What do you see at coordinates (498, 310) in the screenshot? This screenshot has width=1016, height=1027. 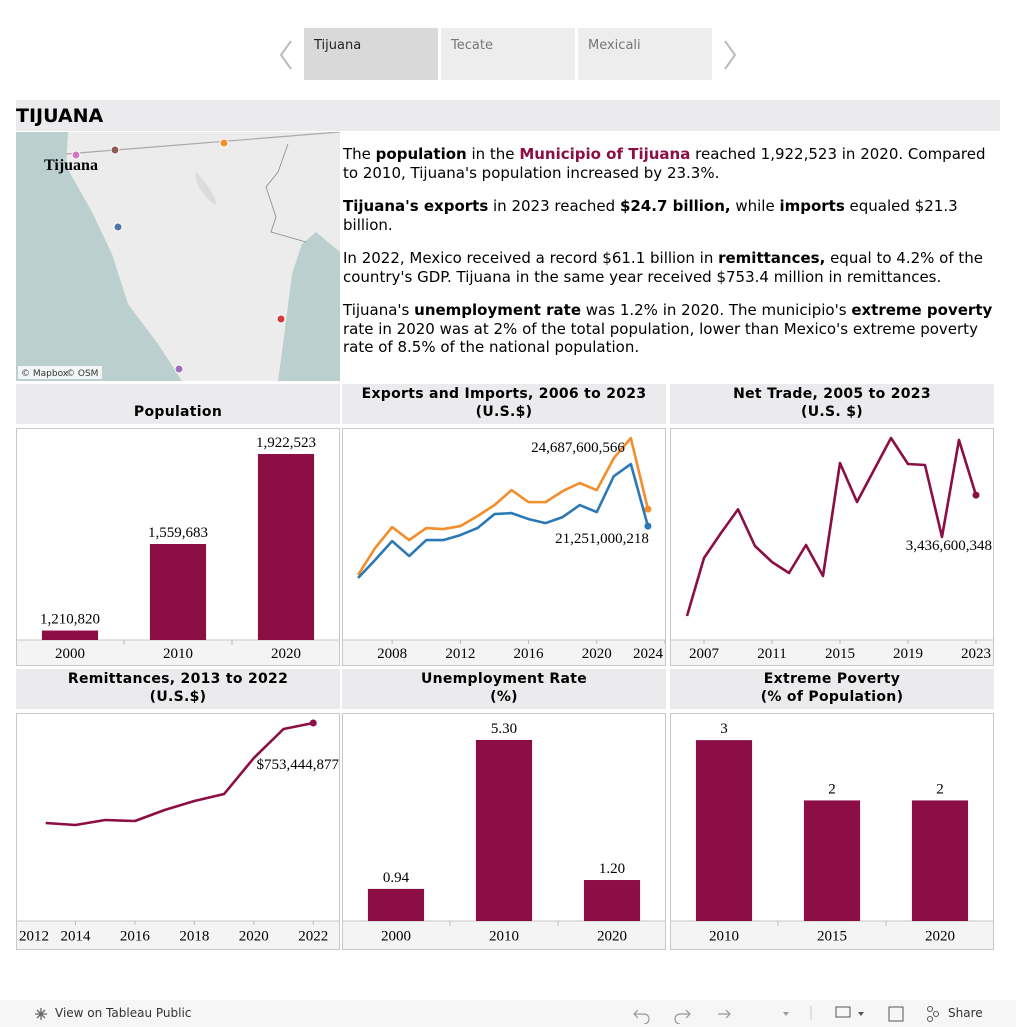 I see `text-run: unemployment rate` at bounding box center [498, 310].